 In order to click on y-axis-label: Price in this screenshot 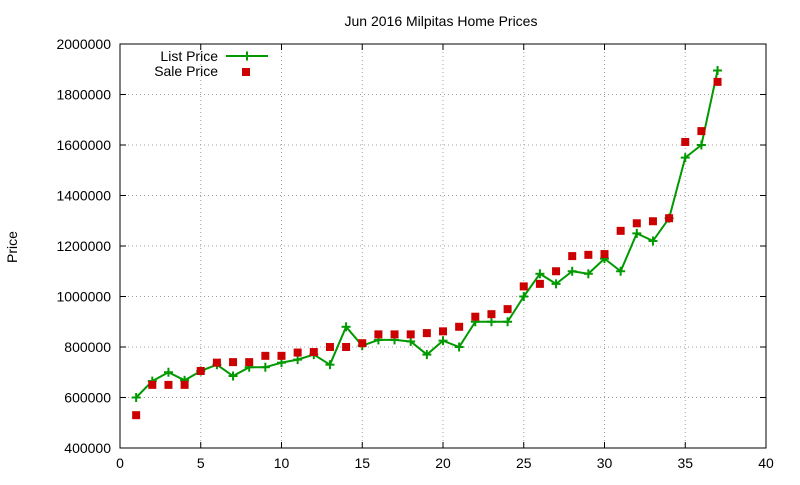, I will do `click(12, 247)`.